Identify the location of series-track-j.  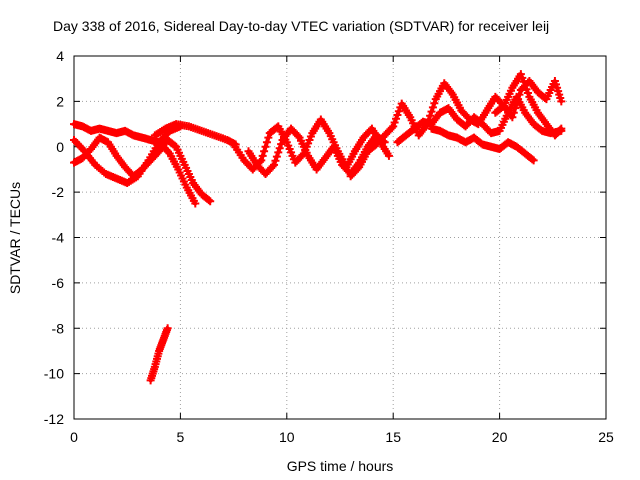
(482, 144).